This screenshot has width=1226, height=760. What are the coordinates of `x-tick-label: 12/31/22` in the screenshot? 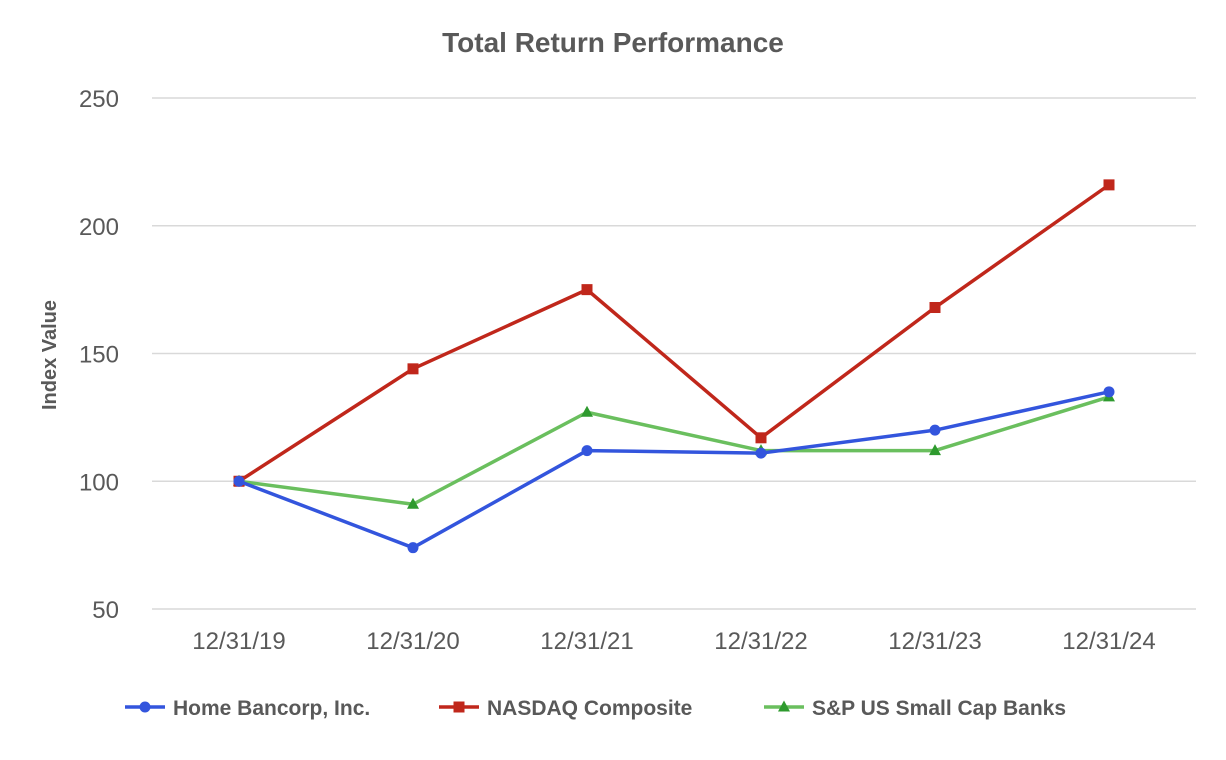 It's located at (760, 641).